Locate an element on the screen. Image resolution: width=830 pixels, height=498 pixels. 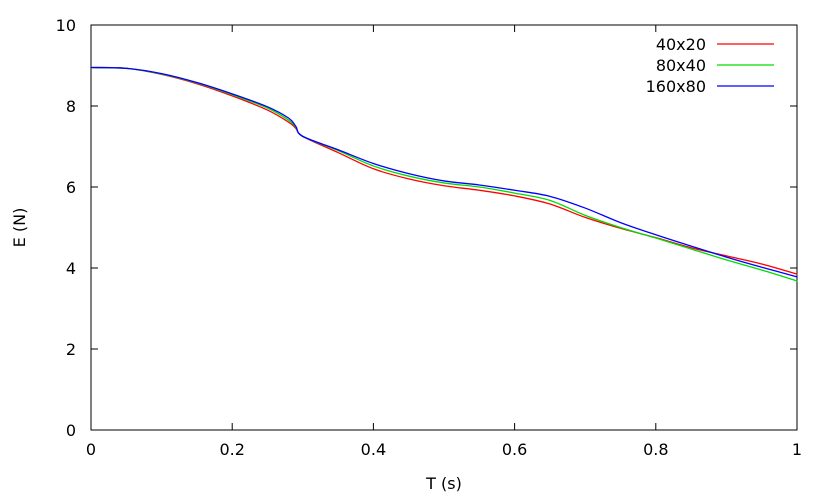
y-tick-label: 0 is located at coordinates (71, 430).